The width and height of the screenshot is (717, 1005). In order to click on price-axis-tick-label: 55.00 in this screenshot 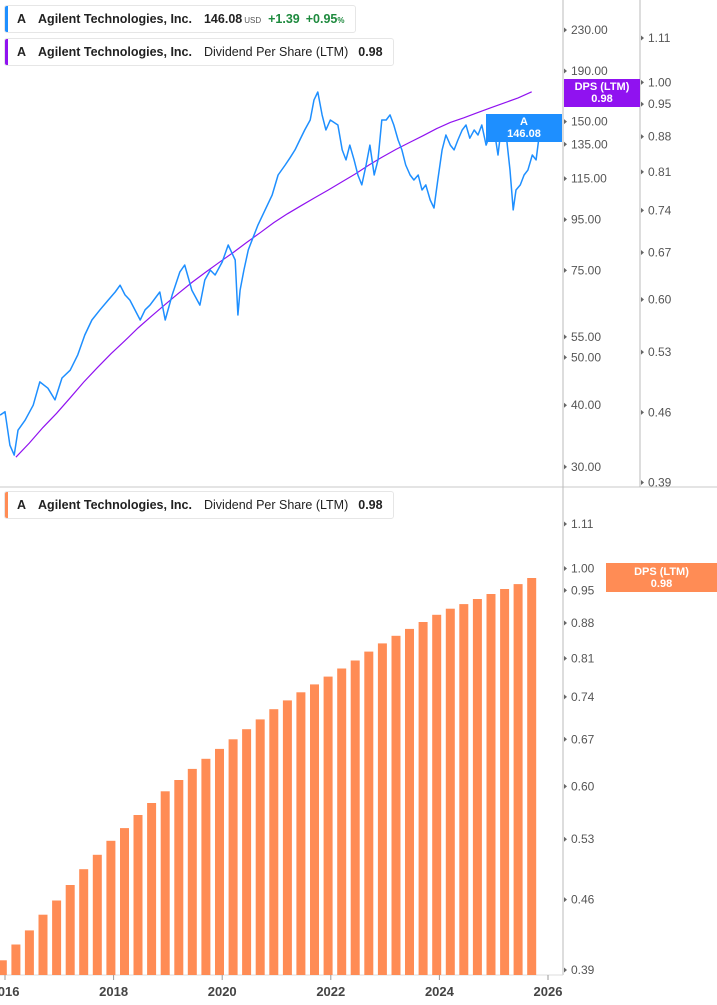, I will do `click(586, 337)`.